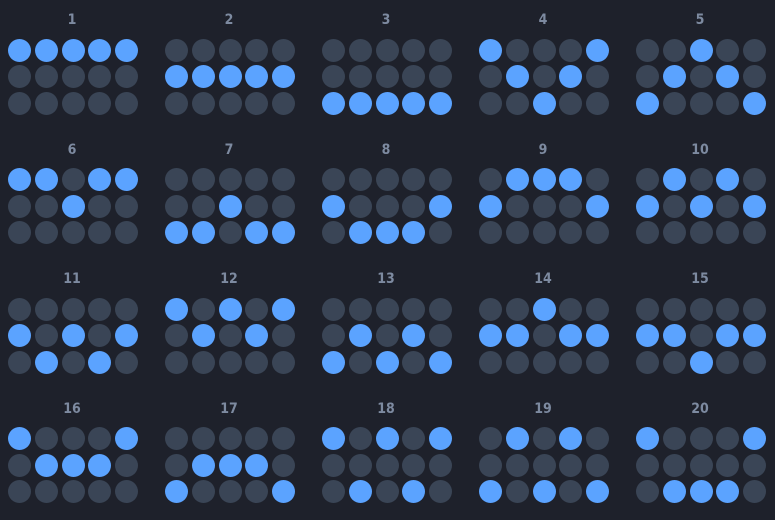 The image size is (775, 520). What do you see at coordinates (701, 190) in the screenshot?
I see `payline-pattern: 10` at bounding box center [701, 190].